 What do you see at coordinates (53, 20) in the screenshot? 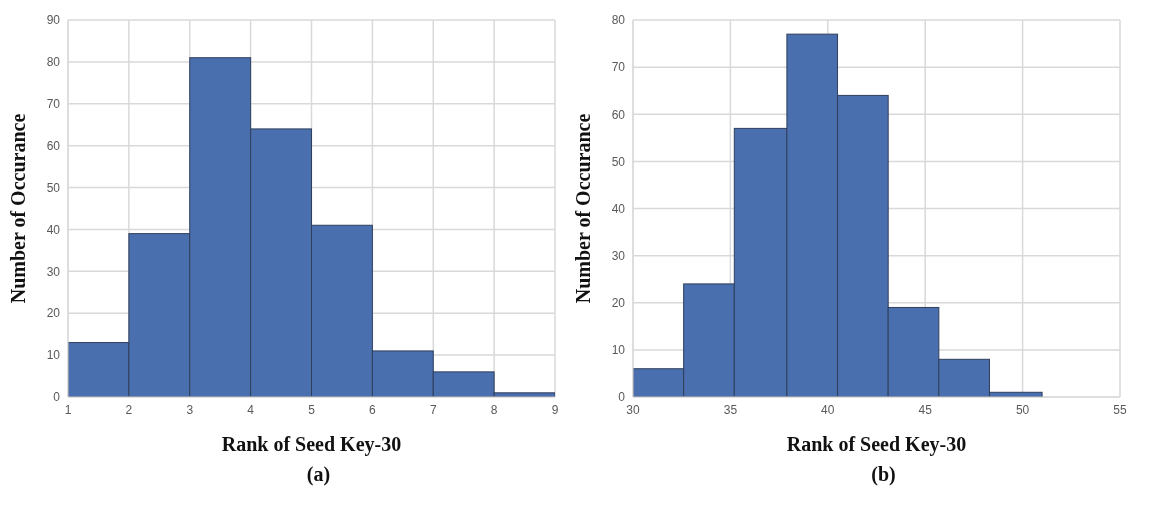
I see `y-tick-label: 90` at bounding box center [53, 20].